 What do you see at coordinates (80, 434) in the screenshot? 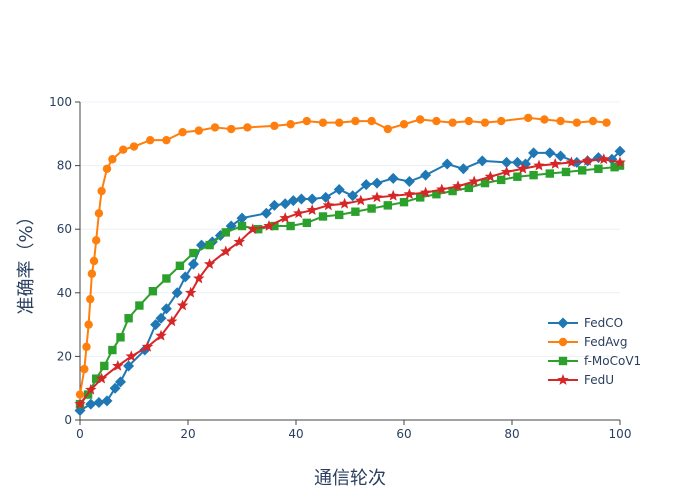
I see `x-tick-label: 0` at bounding box center [80, 434].